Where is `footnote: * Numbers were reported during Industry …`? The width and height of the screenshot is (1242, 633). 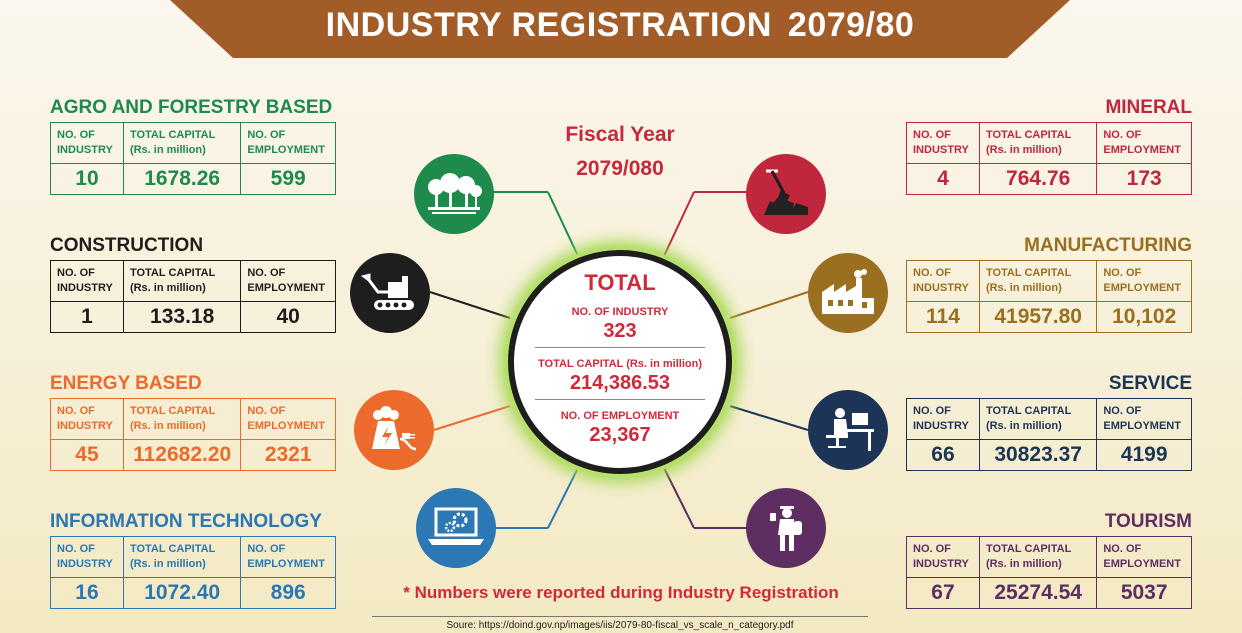 footnote: * Numbers were reported during Industry … is located at coordinates (621, 592).